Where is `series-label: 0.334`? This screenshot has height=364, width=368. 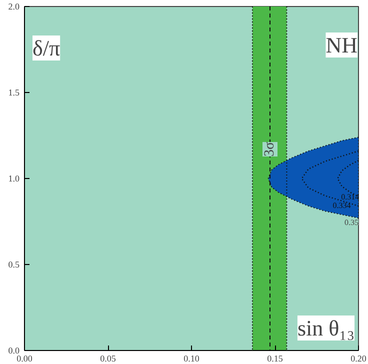 series-label: 0.334 is located at coordinates (341, 205).